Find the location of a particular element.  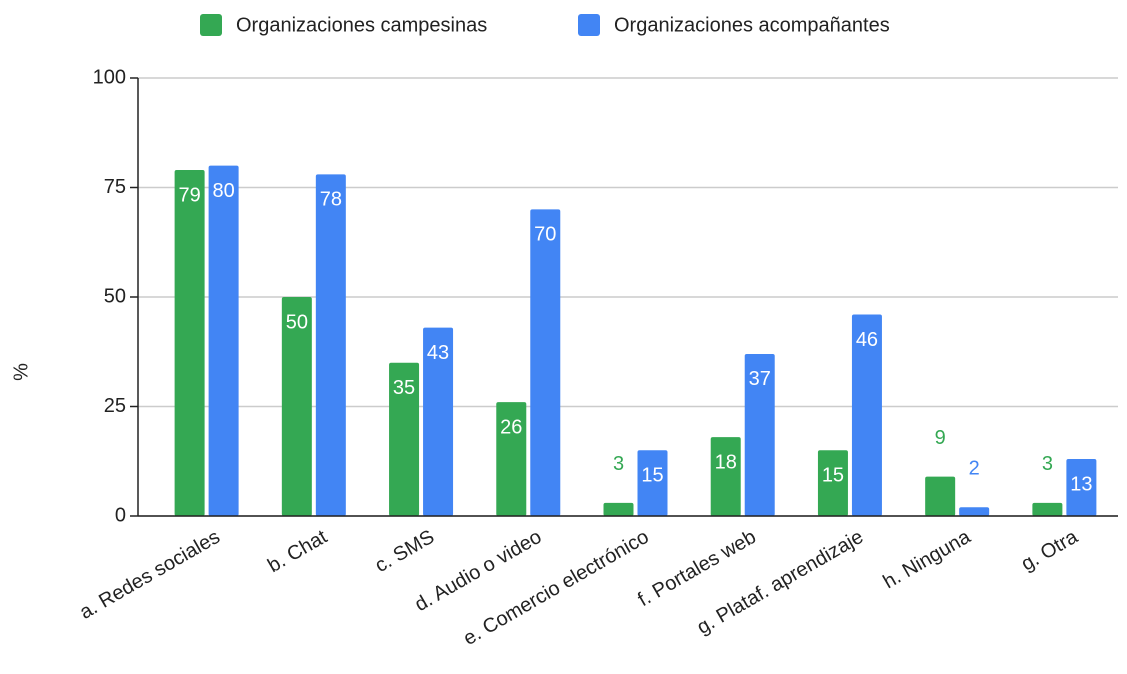

x-tick-label: g. Otra is located at coordinates (1050, 550).